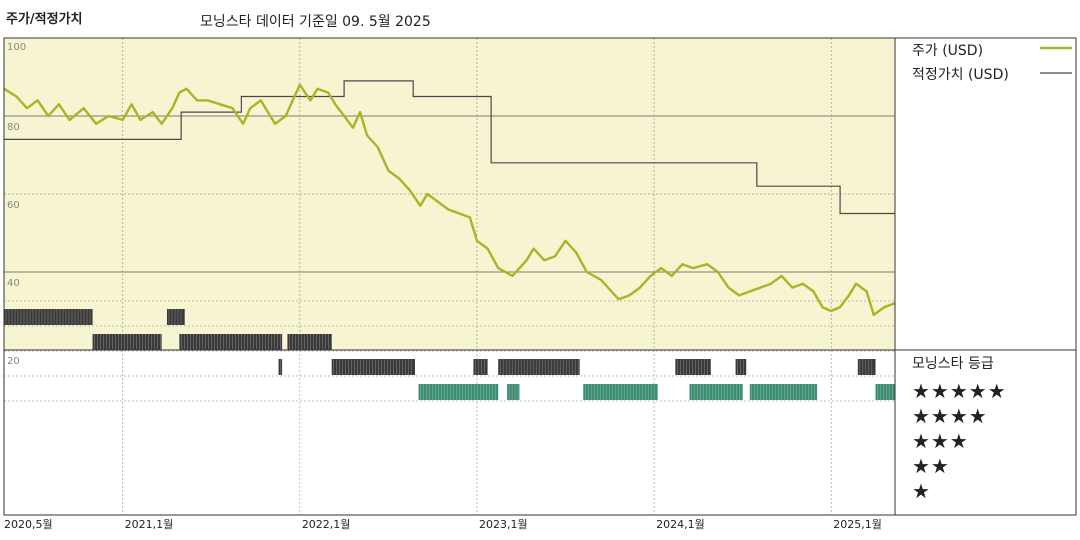 Image resolution: width=1080 pixels, height=540 pixels. Describe the element at coordinates (503, 524) in the screenshot. I see `x-tick-label: 2023,1월` at that location.